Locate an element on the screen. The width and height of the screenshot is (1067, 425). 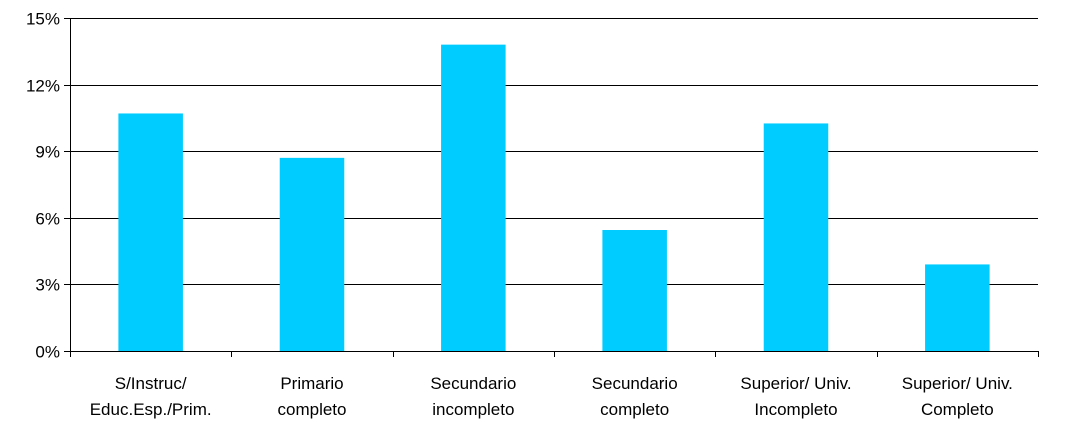
x-category-label-line: Completo is located at coordinates (957, 409).